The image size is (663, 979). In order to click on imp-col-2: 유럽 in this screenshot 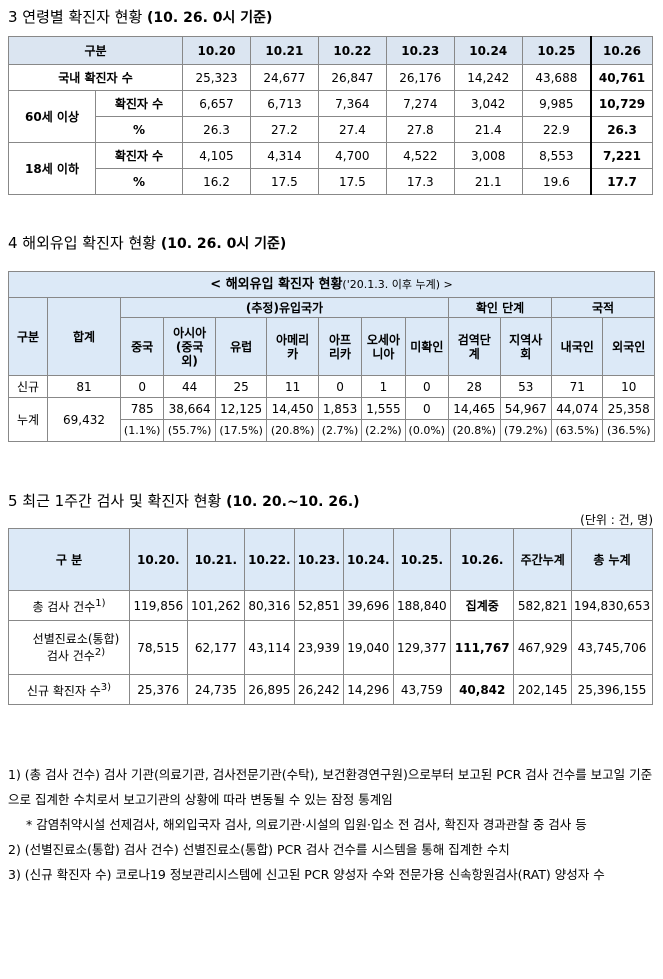, I will do `click(241, 346)`.